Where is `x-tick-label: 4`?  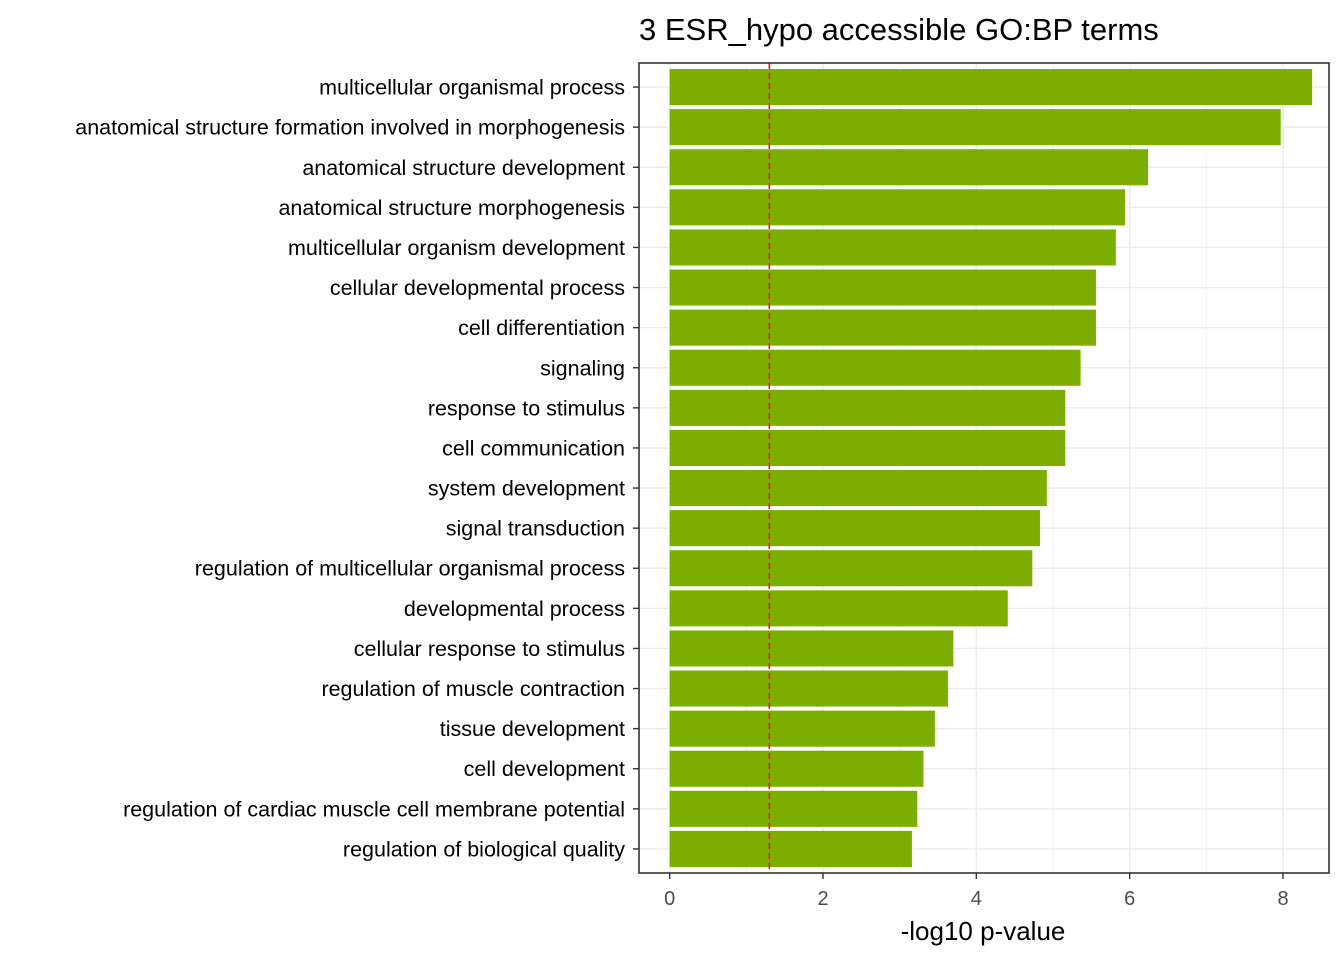
x-tick-label: 4 is located at coordinates (976, 899).